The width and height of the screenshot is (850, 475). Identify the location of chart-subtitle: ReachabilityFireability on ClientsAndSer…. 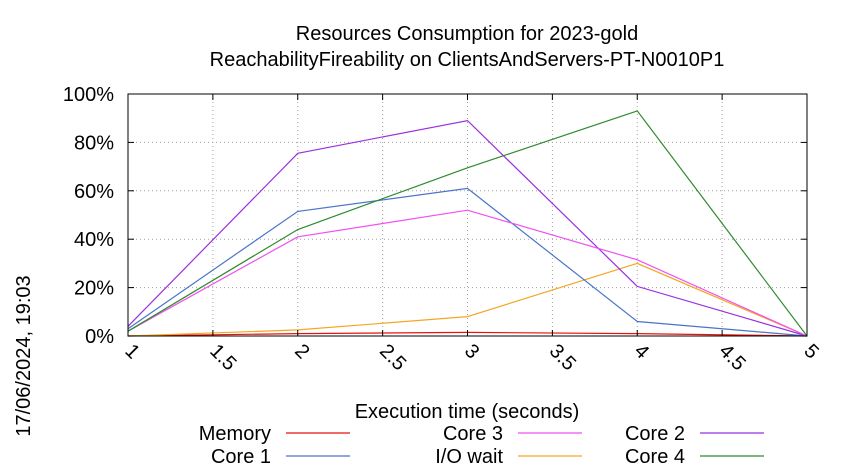
(467, 60).